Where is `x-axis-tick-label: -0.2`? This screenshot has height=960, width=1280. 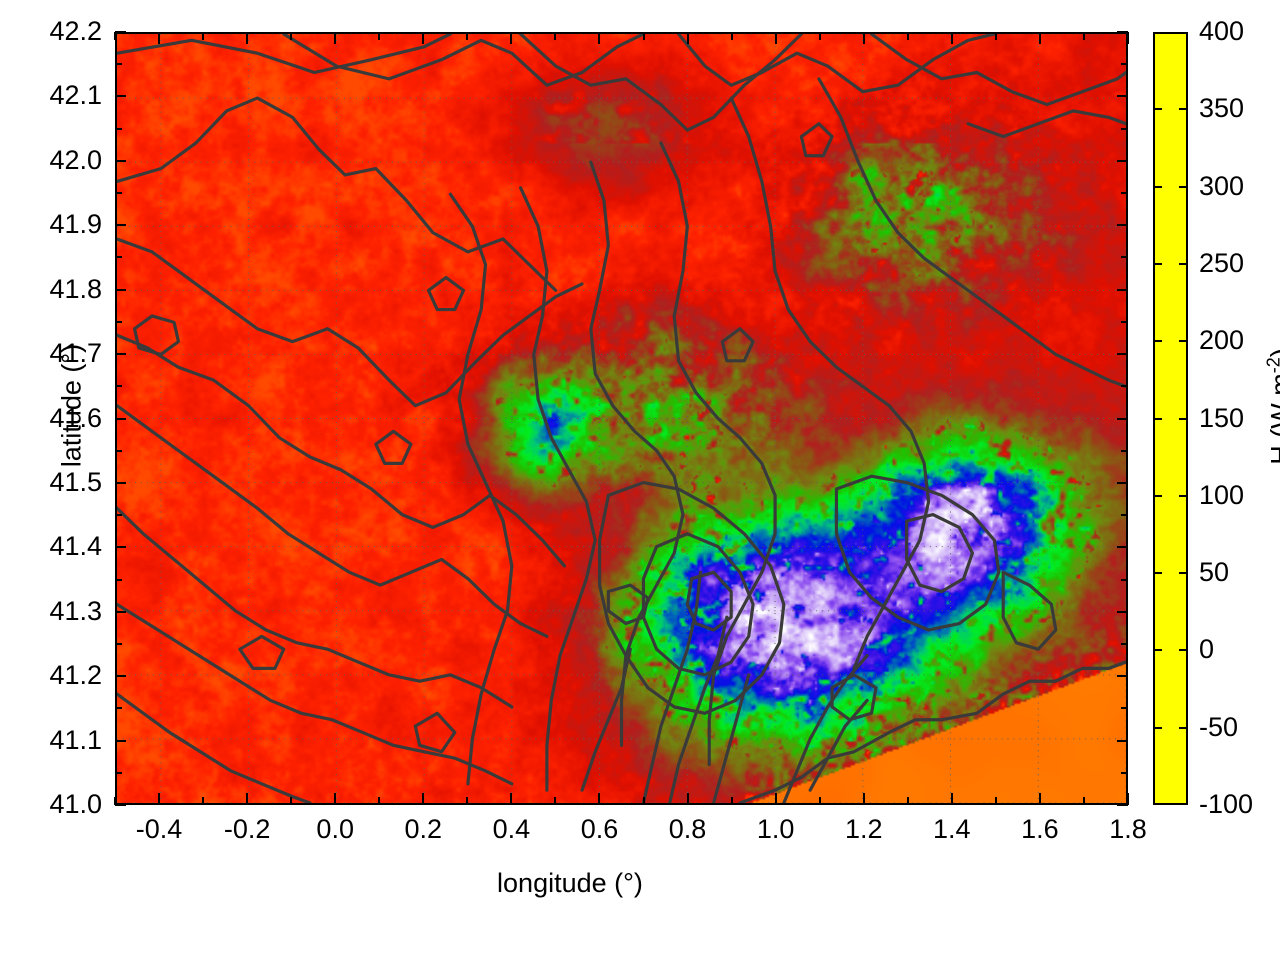
x-axis-tick-label: -0.2 is located at coordinates (247, 829).